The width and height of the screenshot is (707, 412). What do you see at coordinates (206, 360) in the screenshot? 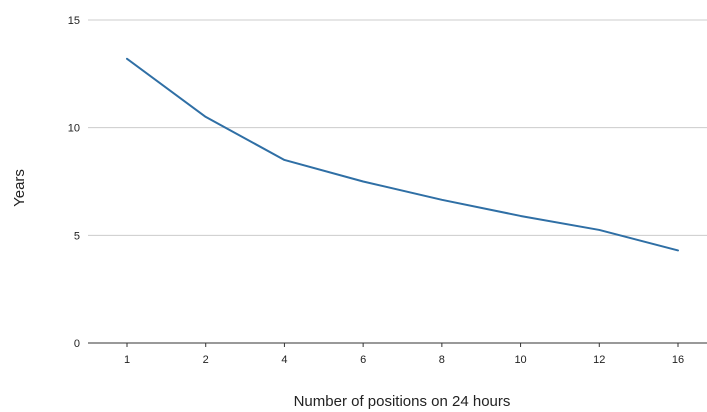
I see `x-tick-label: 2` at bounding box center [206, 360].